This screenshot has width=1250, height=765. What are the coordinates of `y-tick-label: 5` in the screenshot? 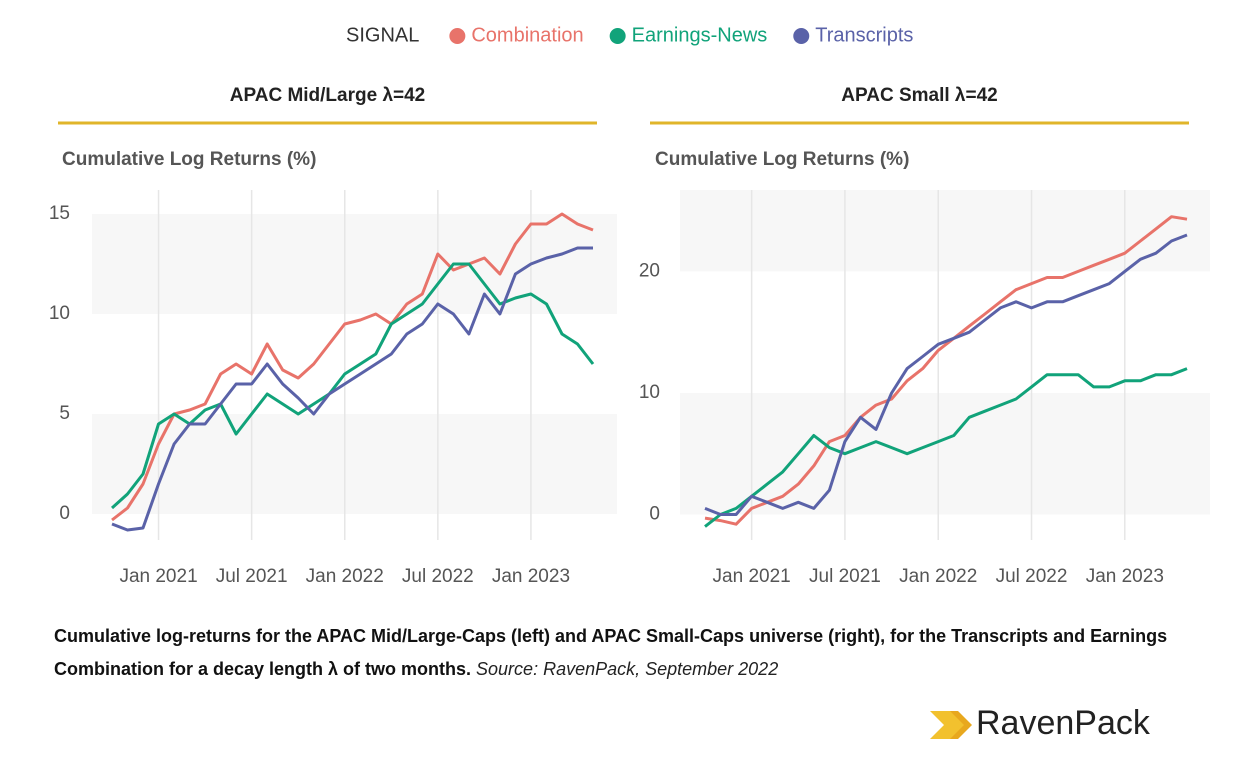 It's located at (64, 413).